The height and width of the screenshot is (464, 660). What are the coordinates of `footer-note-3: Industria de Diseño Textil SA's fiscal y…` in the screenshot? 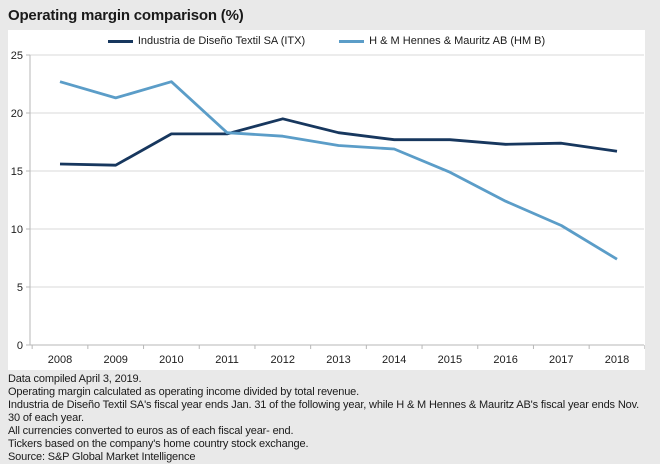 It's located at (324, 411).